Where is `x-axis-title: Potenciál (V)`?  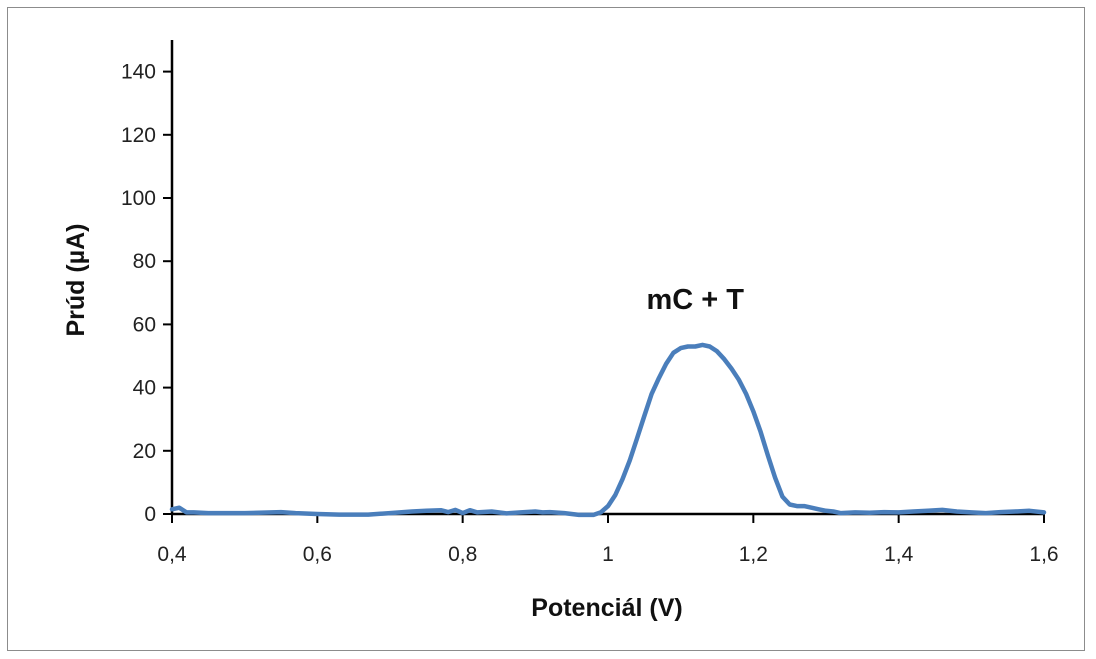 x-axis-title: Potenciál (V) is located at coordinates (606, 608).